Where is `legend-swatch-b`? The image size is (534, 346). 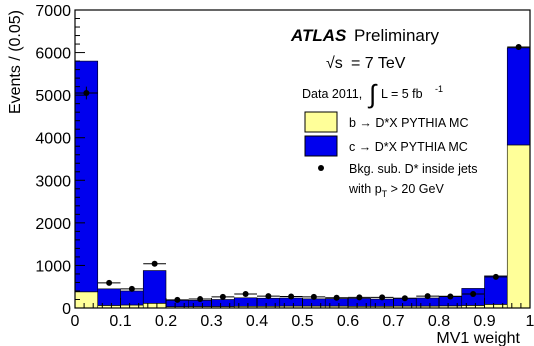 legend-swatch-b is located at coordinates (321, 122).